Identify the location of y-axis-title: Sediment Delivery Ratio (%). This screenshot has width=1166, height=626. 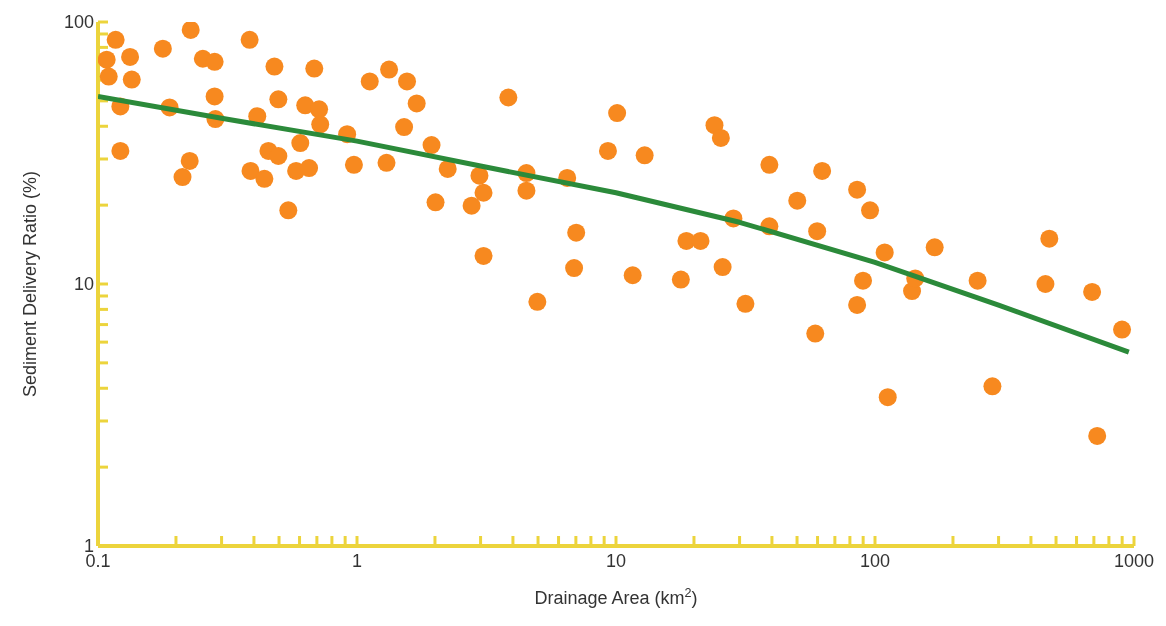
(30, 284).